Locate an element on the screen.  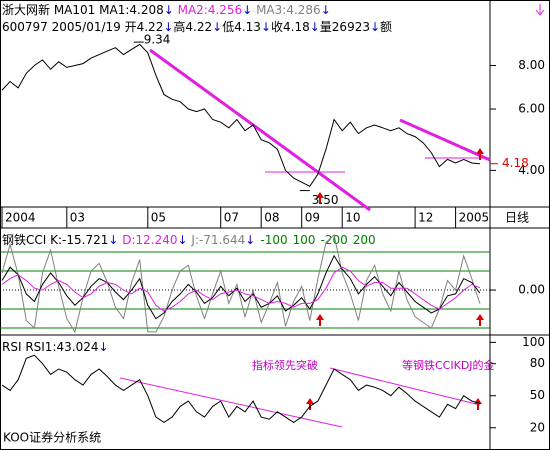
software-name: KOO证券分析系统 is located at coordinates (52, 437).